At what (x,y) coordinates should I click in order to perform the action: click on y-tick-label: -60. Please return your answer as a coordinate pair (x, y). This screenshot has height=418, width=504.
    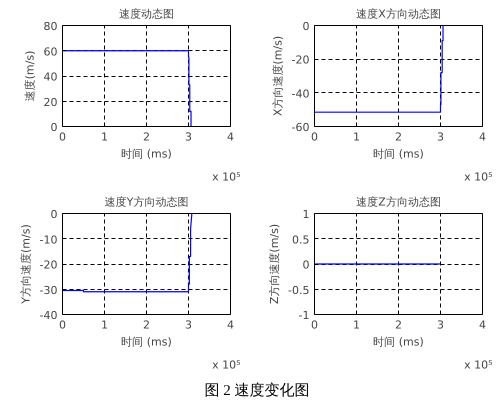
    Looking at the image, I should click on (301, 127).